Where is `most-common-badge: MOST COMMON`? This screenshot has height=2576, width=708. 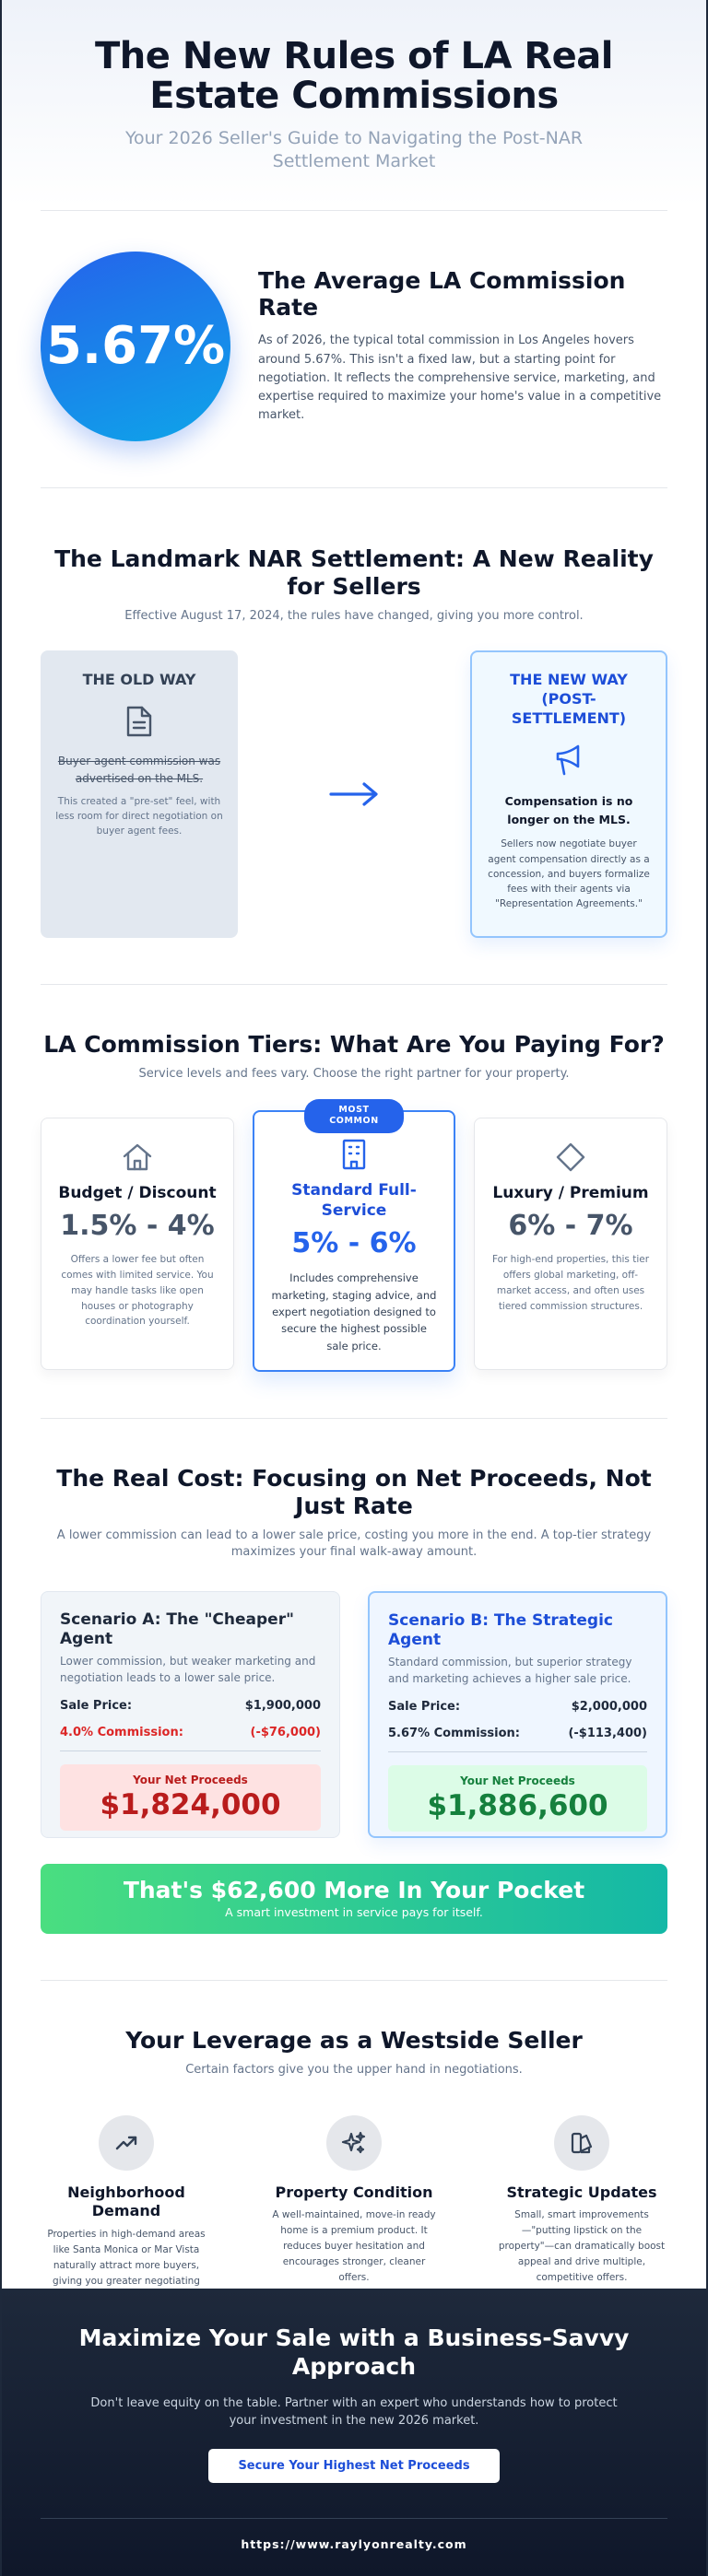
most-common-badge: MOST COMMON is located at coordinates (354, 1116).